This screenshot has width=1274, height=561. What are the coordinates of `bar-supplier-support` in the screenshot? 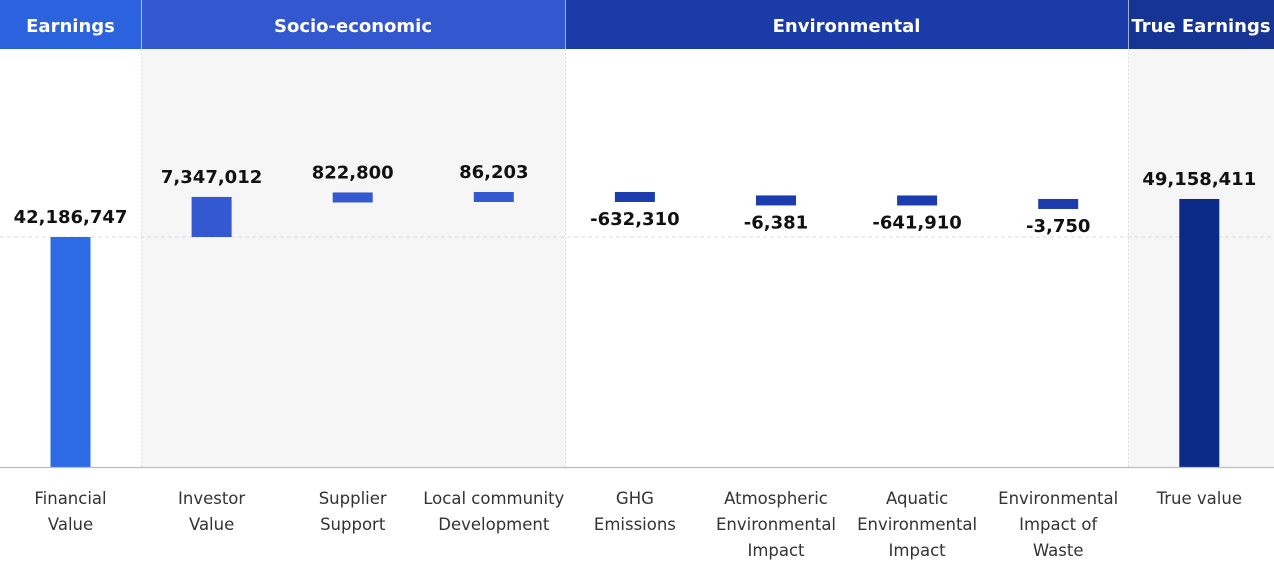 It's located at (352, 197).